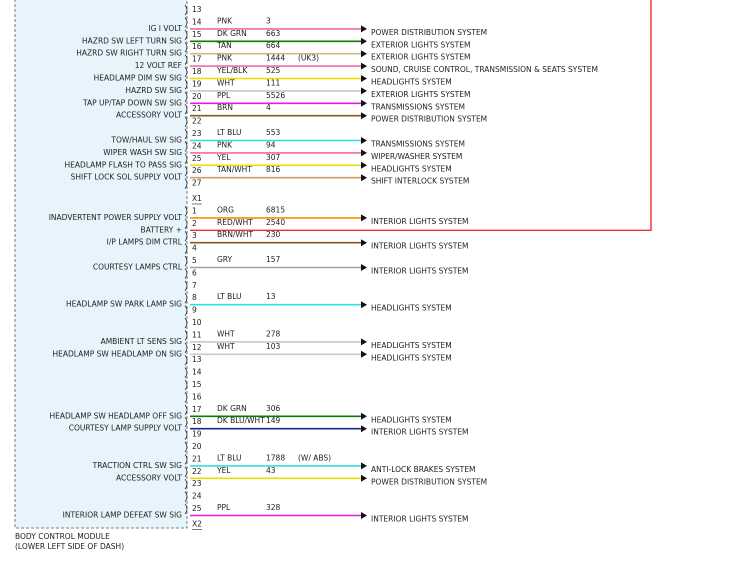 This screenshot has height=564, width=740. Describe the element at coordinates (197, 145) in the screenshot. I see `pin-number: 24` at that location.